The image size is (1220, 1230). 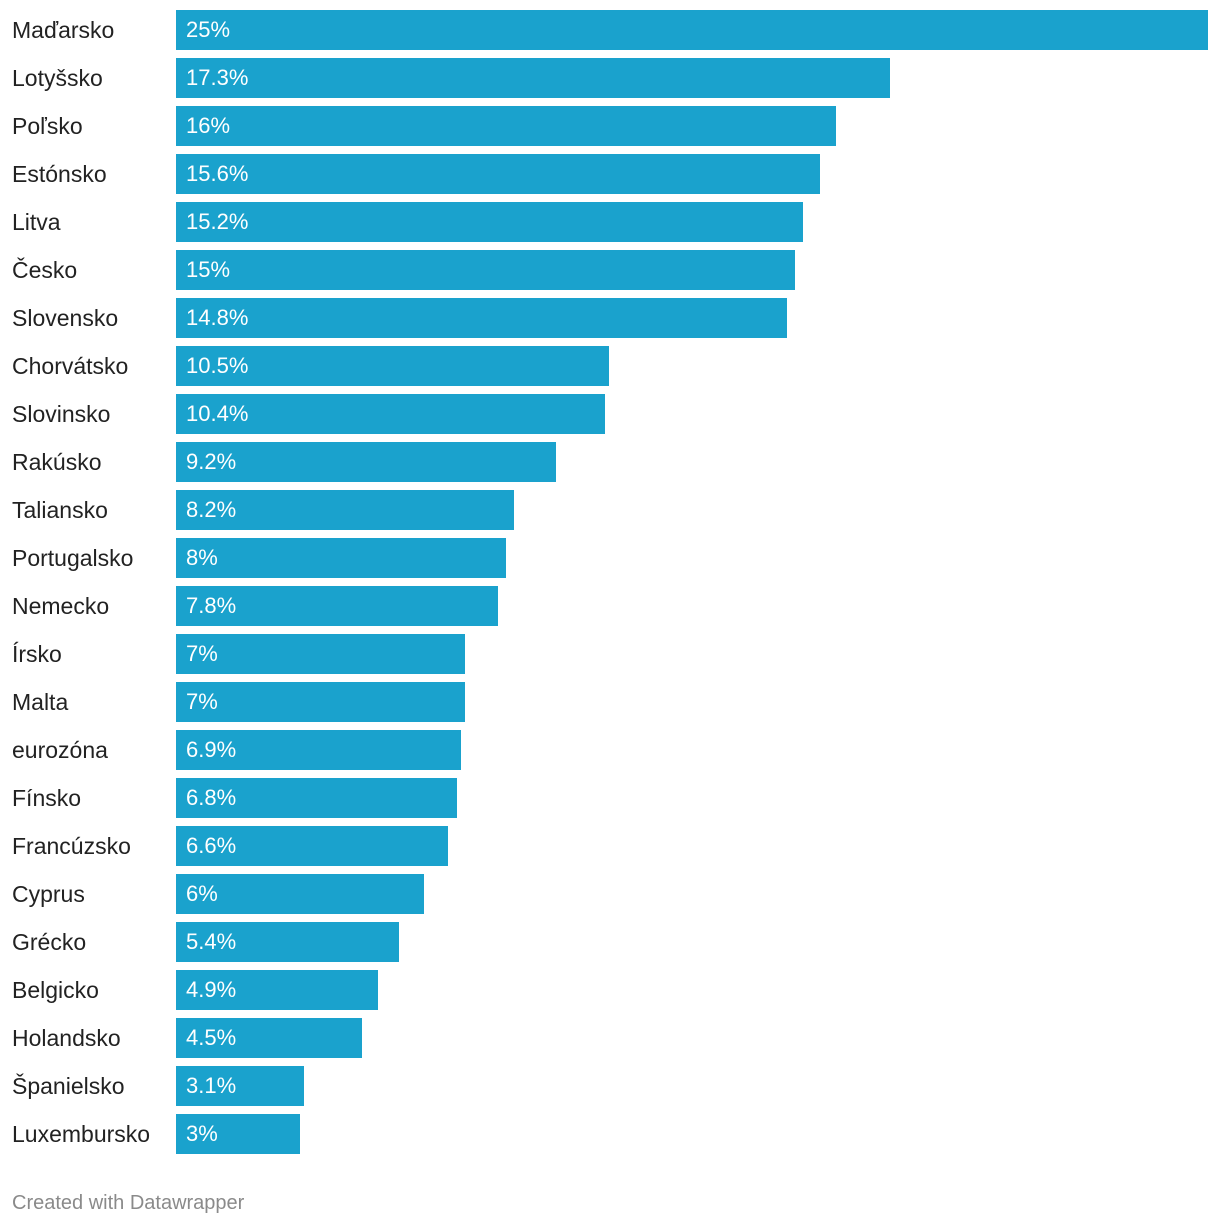 I want to click on bar-row: Poľsko 16%, so click(x=610, y=126).